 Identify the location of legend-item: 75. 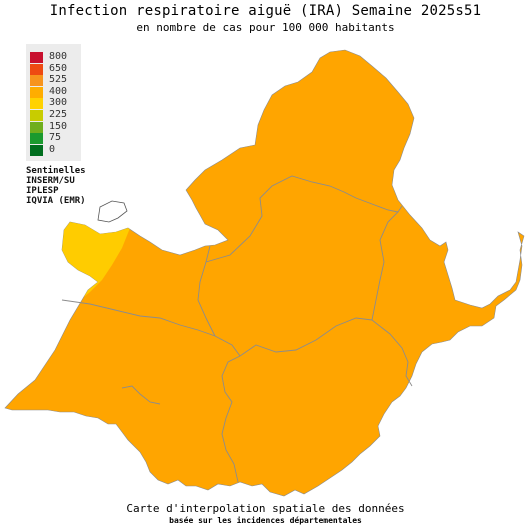
(55, 138).